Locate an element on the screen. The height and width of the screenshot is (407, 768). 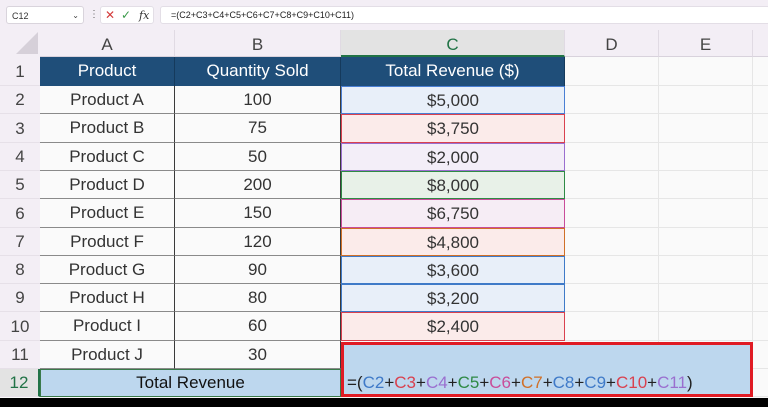
quantity-cell: 120 is located at coordinates (258, 242).